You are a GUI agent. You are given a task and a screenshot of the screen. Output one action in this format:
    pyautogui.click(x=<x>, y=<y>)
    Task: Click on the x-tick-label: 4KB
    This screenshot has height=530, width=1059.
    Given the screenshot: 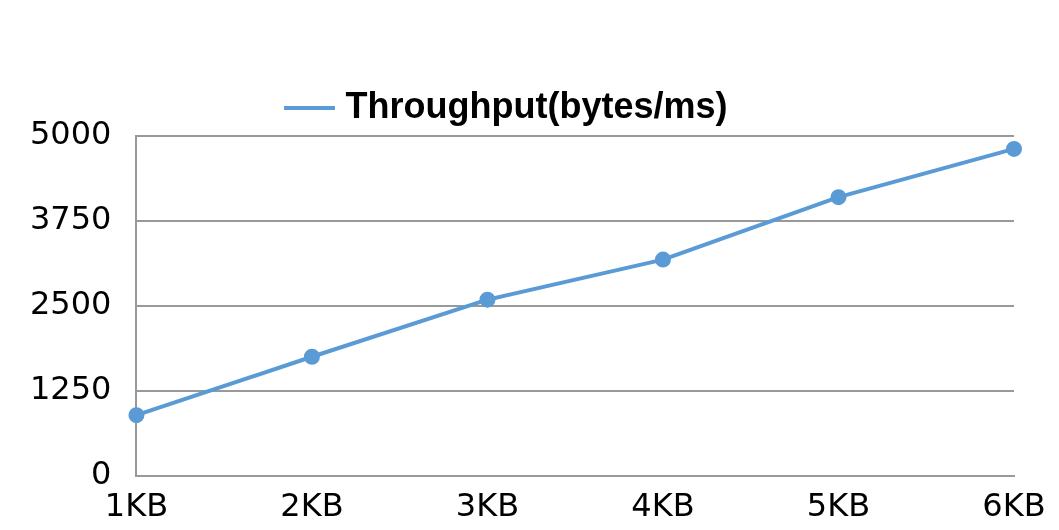 What is the action you would take?
    pyautogui.click(x=663, y=505)
    